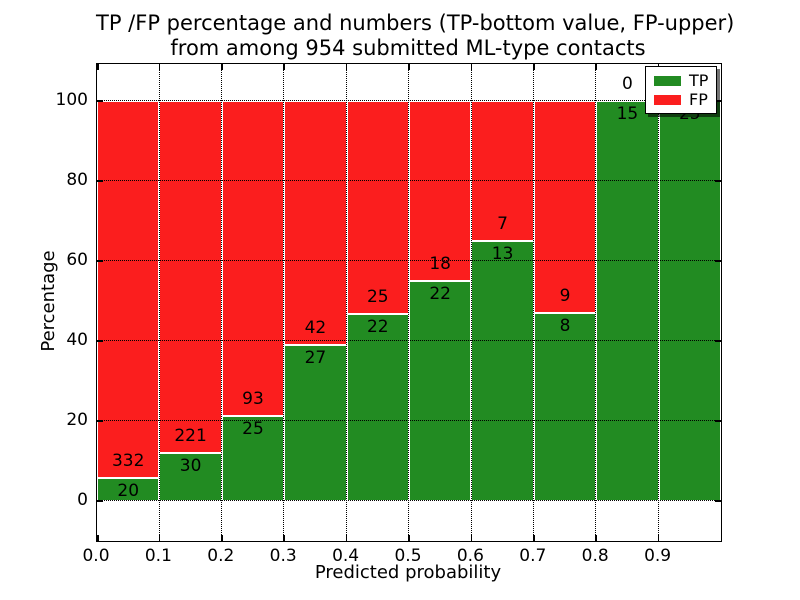 The image size is (800, 600). I want to click on fp-count-annotation: 18, so click(440, 264).